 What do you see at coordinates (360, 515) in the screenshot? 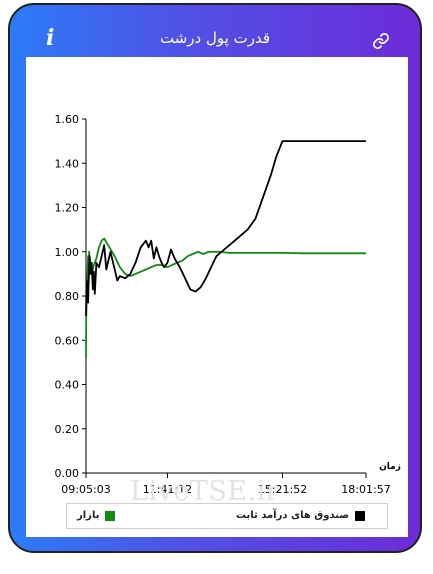
I see `legend-swatch-fund` at bounding box center [360, 515].